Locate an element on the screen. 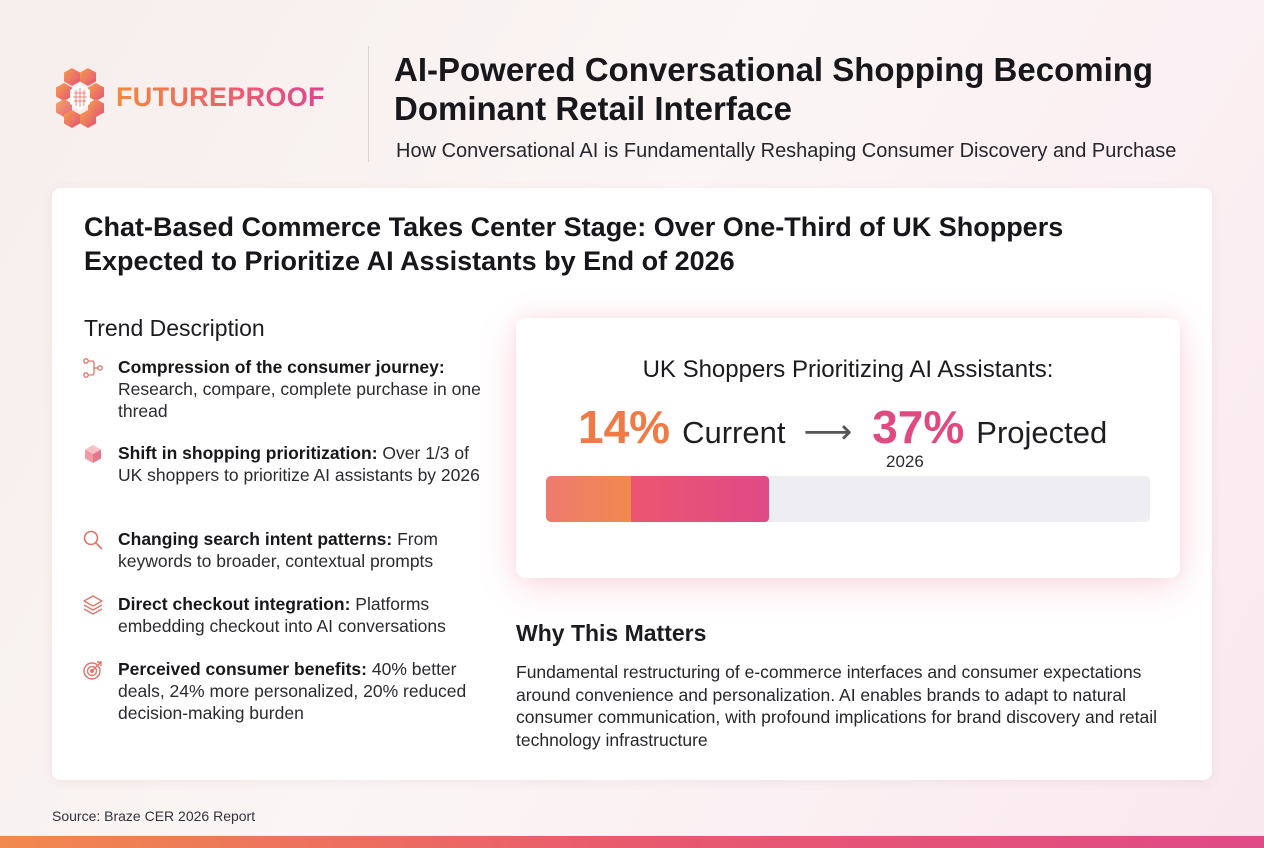 The height and width of the screenshot is (848, 1264). stat-row: 14% Current ⟶ 37% Projected is located at coordinates (842, 427).